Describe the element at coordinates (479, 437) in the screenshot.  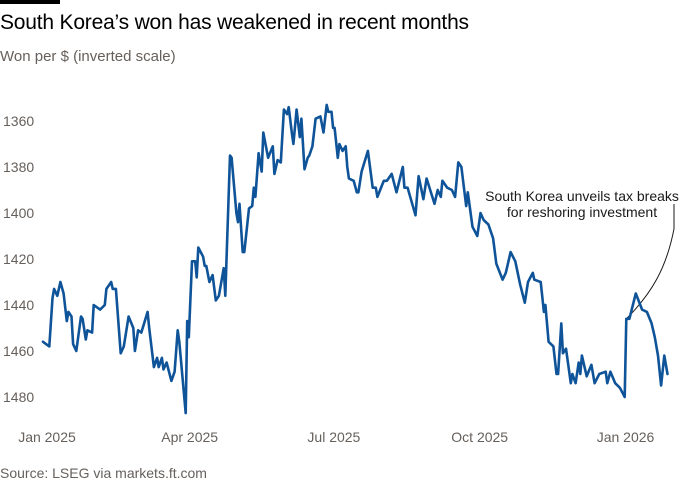
I see `x-tick-label: Oct 2025` at that location.